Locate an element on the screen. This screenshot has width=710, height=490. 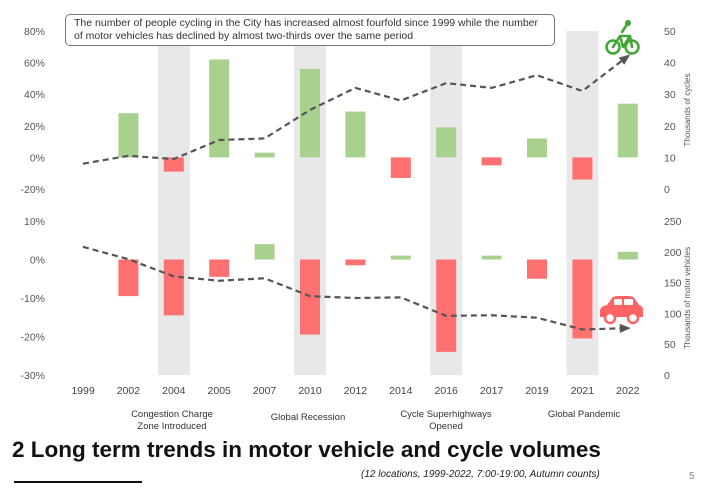
x-tick-label-1999: 1999 is located at coordinates (83, 391).